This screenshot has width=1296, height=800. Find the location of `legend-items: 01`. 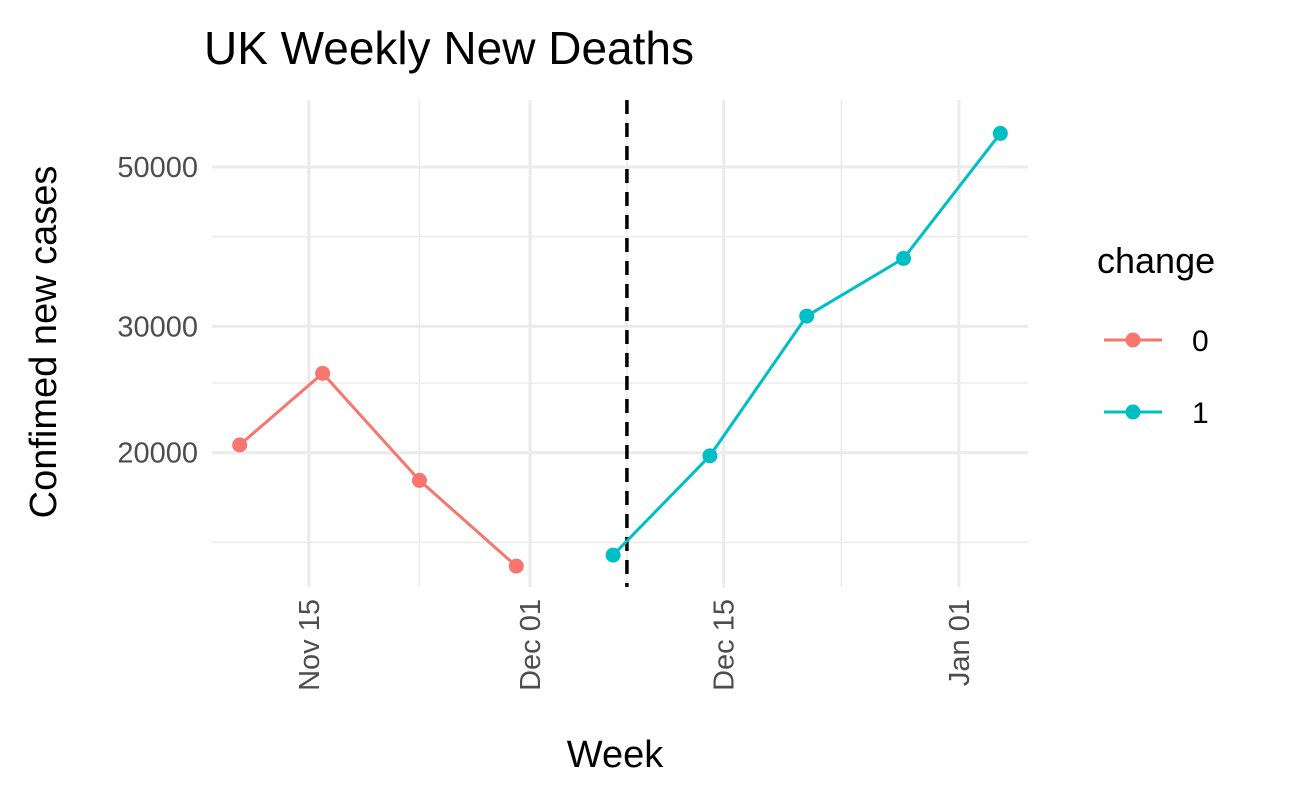

legend-items: 01 is located at coordinates (1156, 377).